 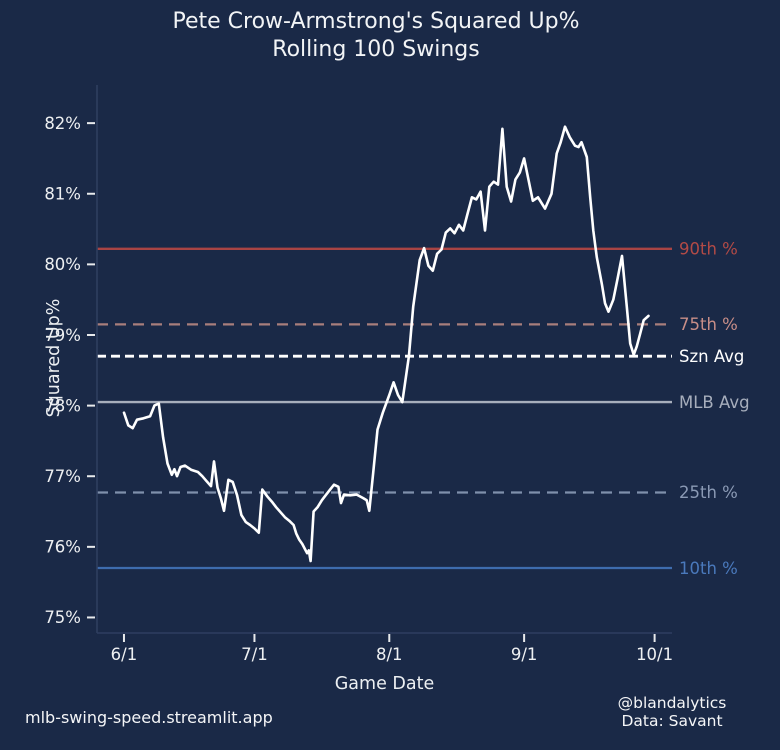 What do you see at coordinates (384, 684) in the screenshot?
I see `x-axis-title: Game Date` at bounding box center [384, 684].